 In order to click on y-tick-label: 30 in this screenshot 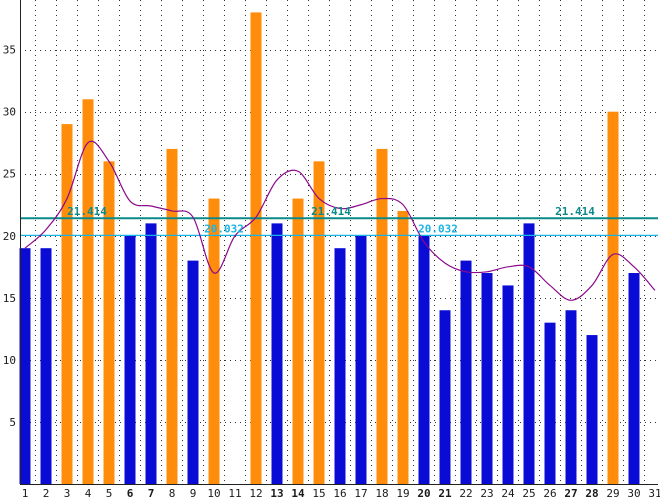, I will do `click(9, 112)`.